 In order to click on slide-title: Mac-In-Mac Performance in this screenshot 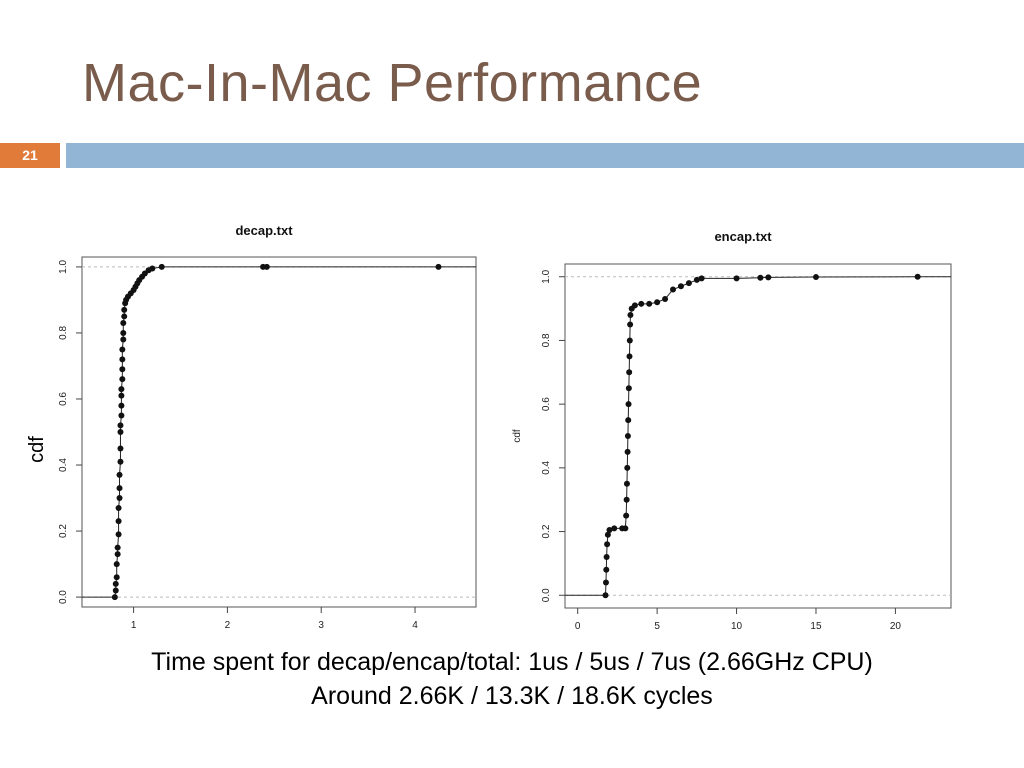, I will do `click(392, 83)`.